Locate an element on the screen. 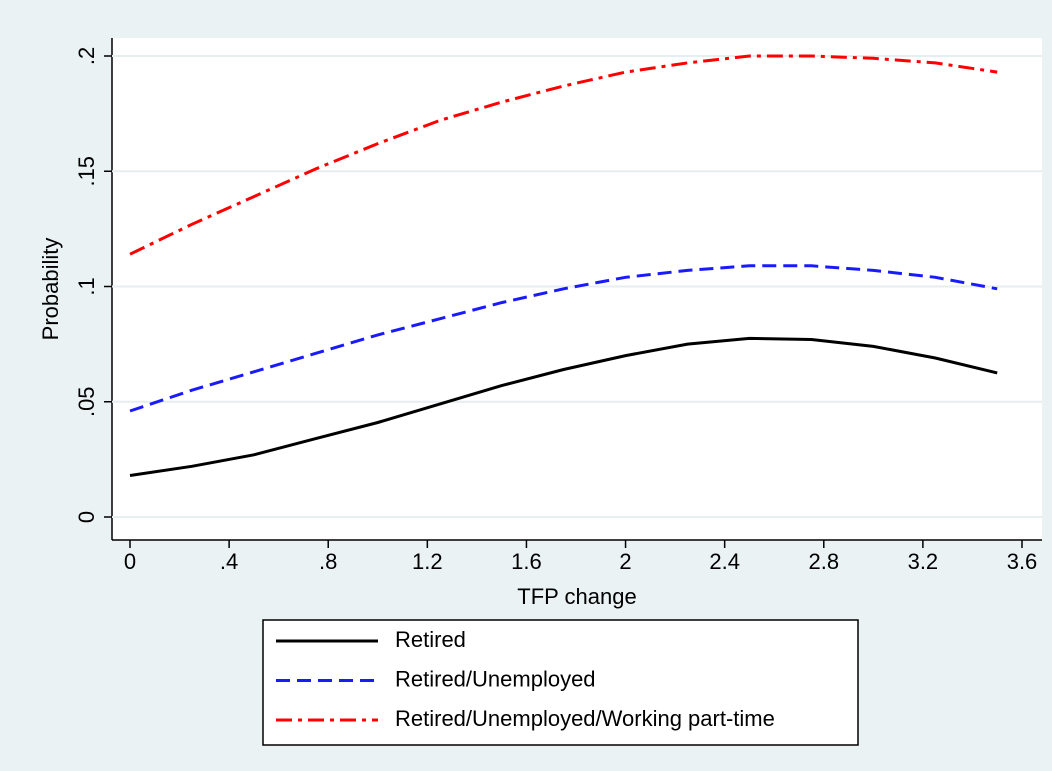 The width and height of the screenshot is (1052, 771). y-axis-label: Probability is located at coordinates (50, 289).